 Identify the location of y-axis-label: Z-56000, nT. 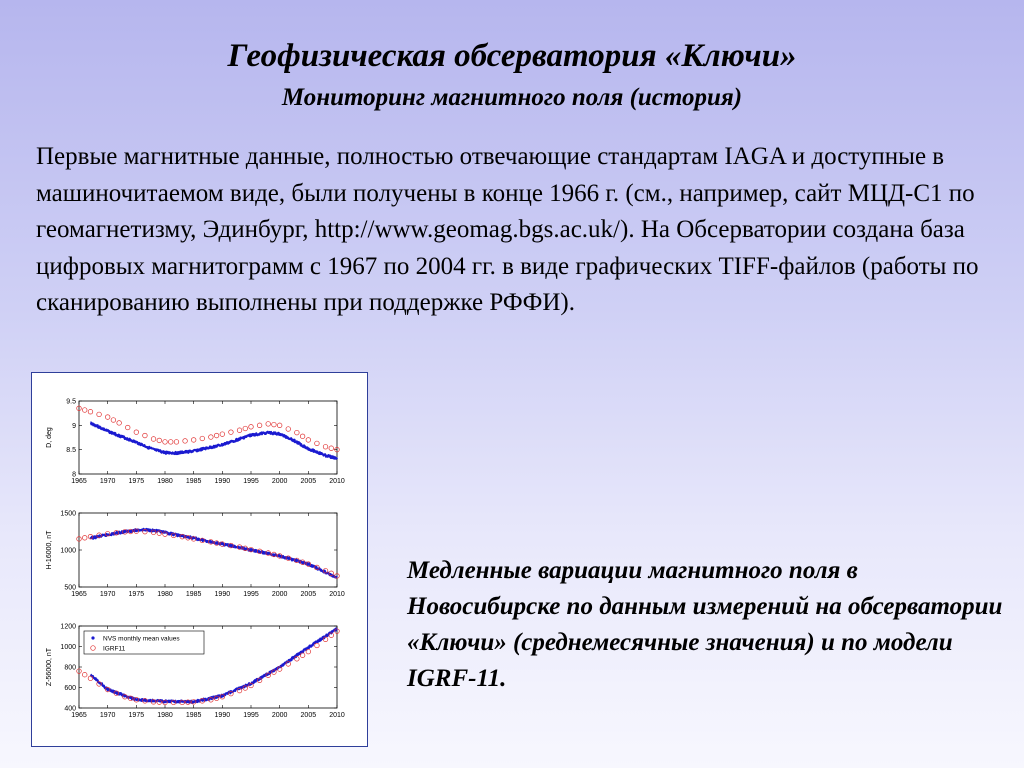
(49, 666).